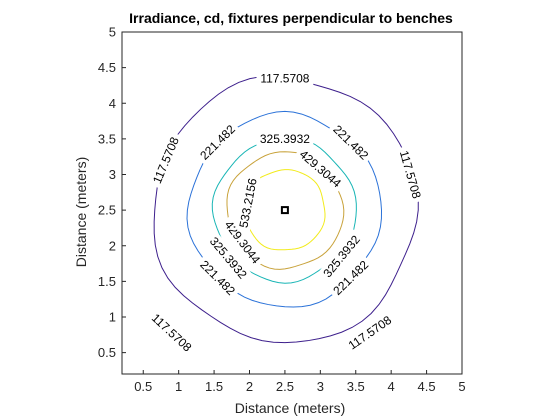 Image resolution: width=560 pixels, height=420 pixels. What do you see at coordinates (391, 386) in the screenshot?
I see `x-tick-label: 4` at bounding box center [391, 386].